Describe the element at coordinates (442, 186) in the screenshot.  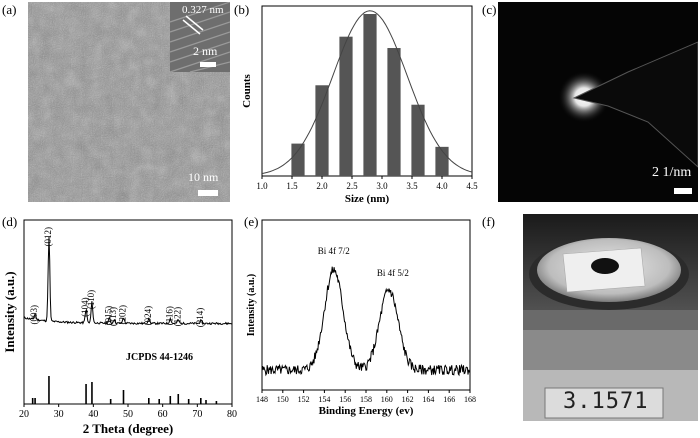
I see `x-tick-label: 4.0` at that location.